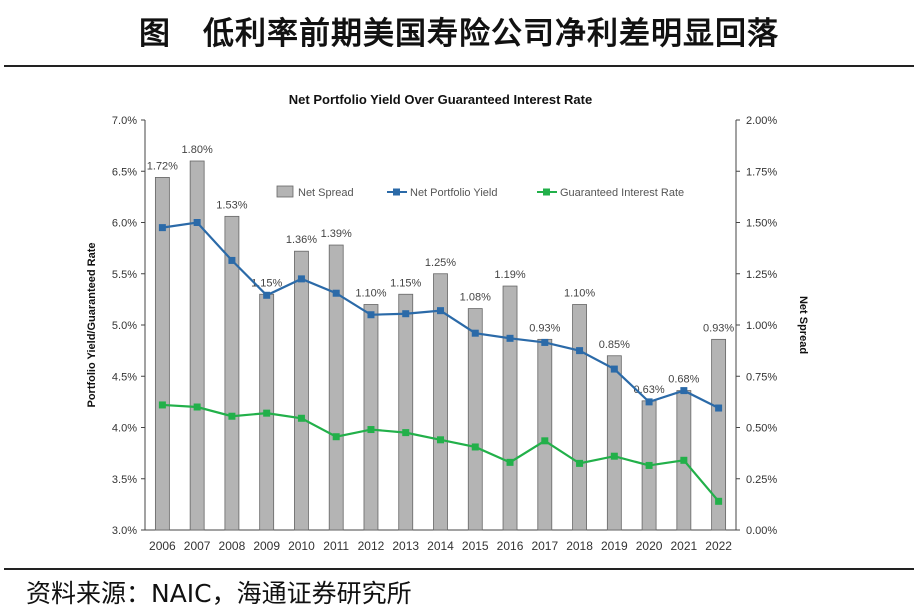 This screenshot has width=918, height=614. What do you see at coordinates (459, 66) in the screenshot?
I see `title-divider` at bounding box center [459, 66].